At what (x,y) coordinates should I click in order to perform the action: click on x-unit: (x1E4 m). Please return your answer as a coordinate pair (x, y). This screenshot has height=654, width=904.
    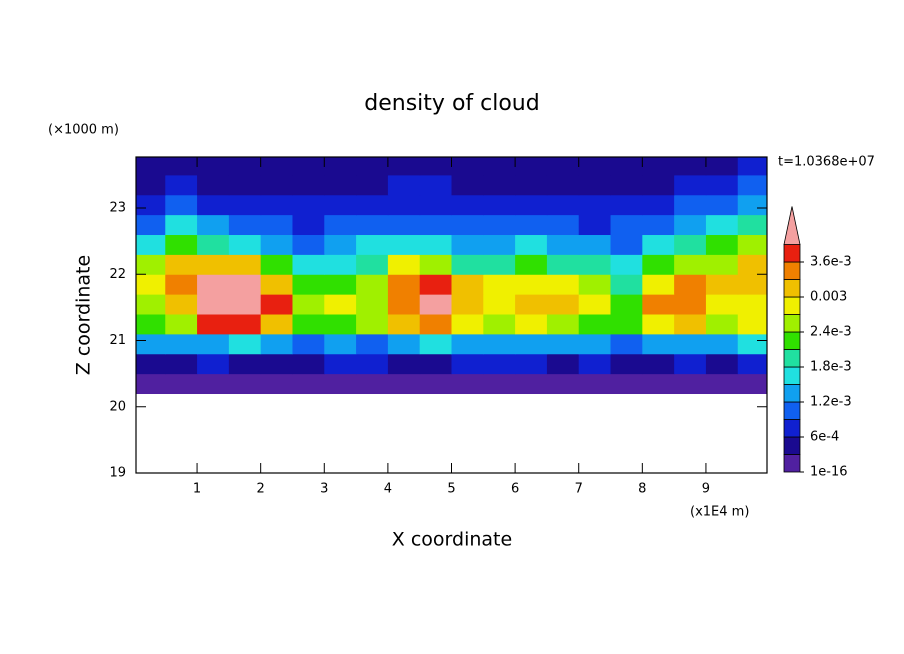
    Looking at the image, I should click on (719, 512).